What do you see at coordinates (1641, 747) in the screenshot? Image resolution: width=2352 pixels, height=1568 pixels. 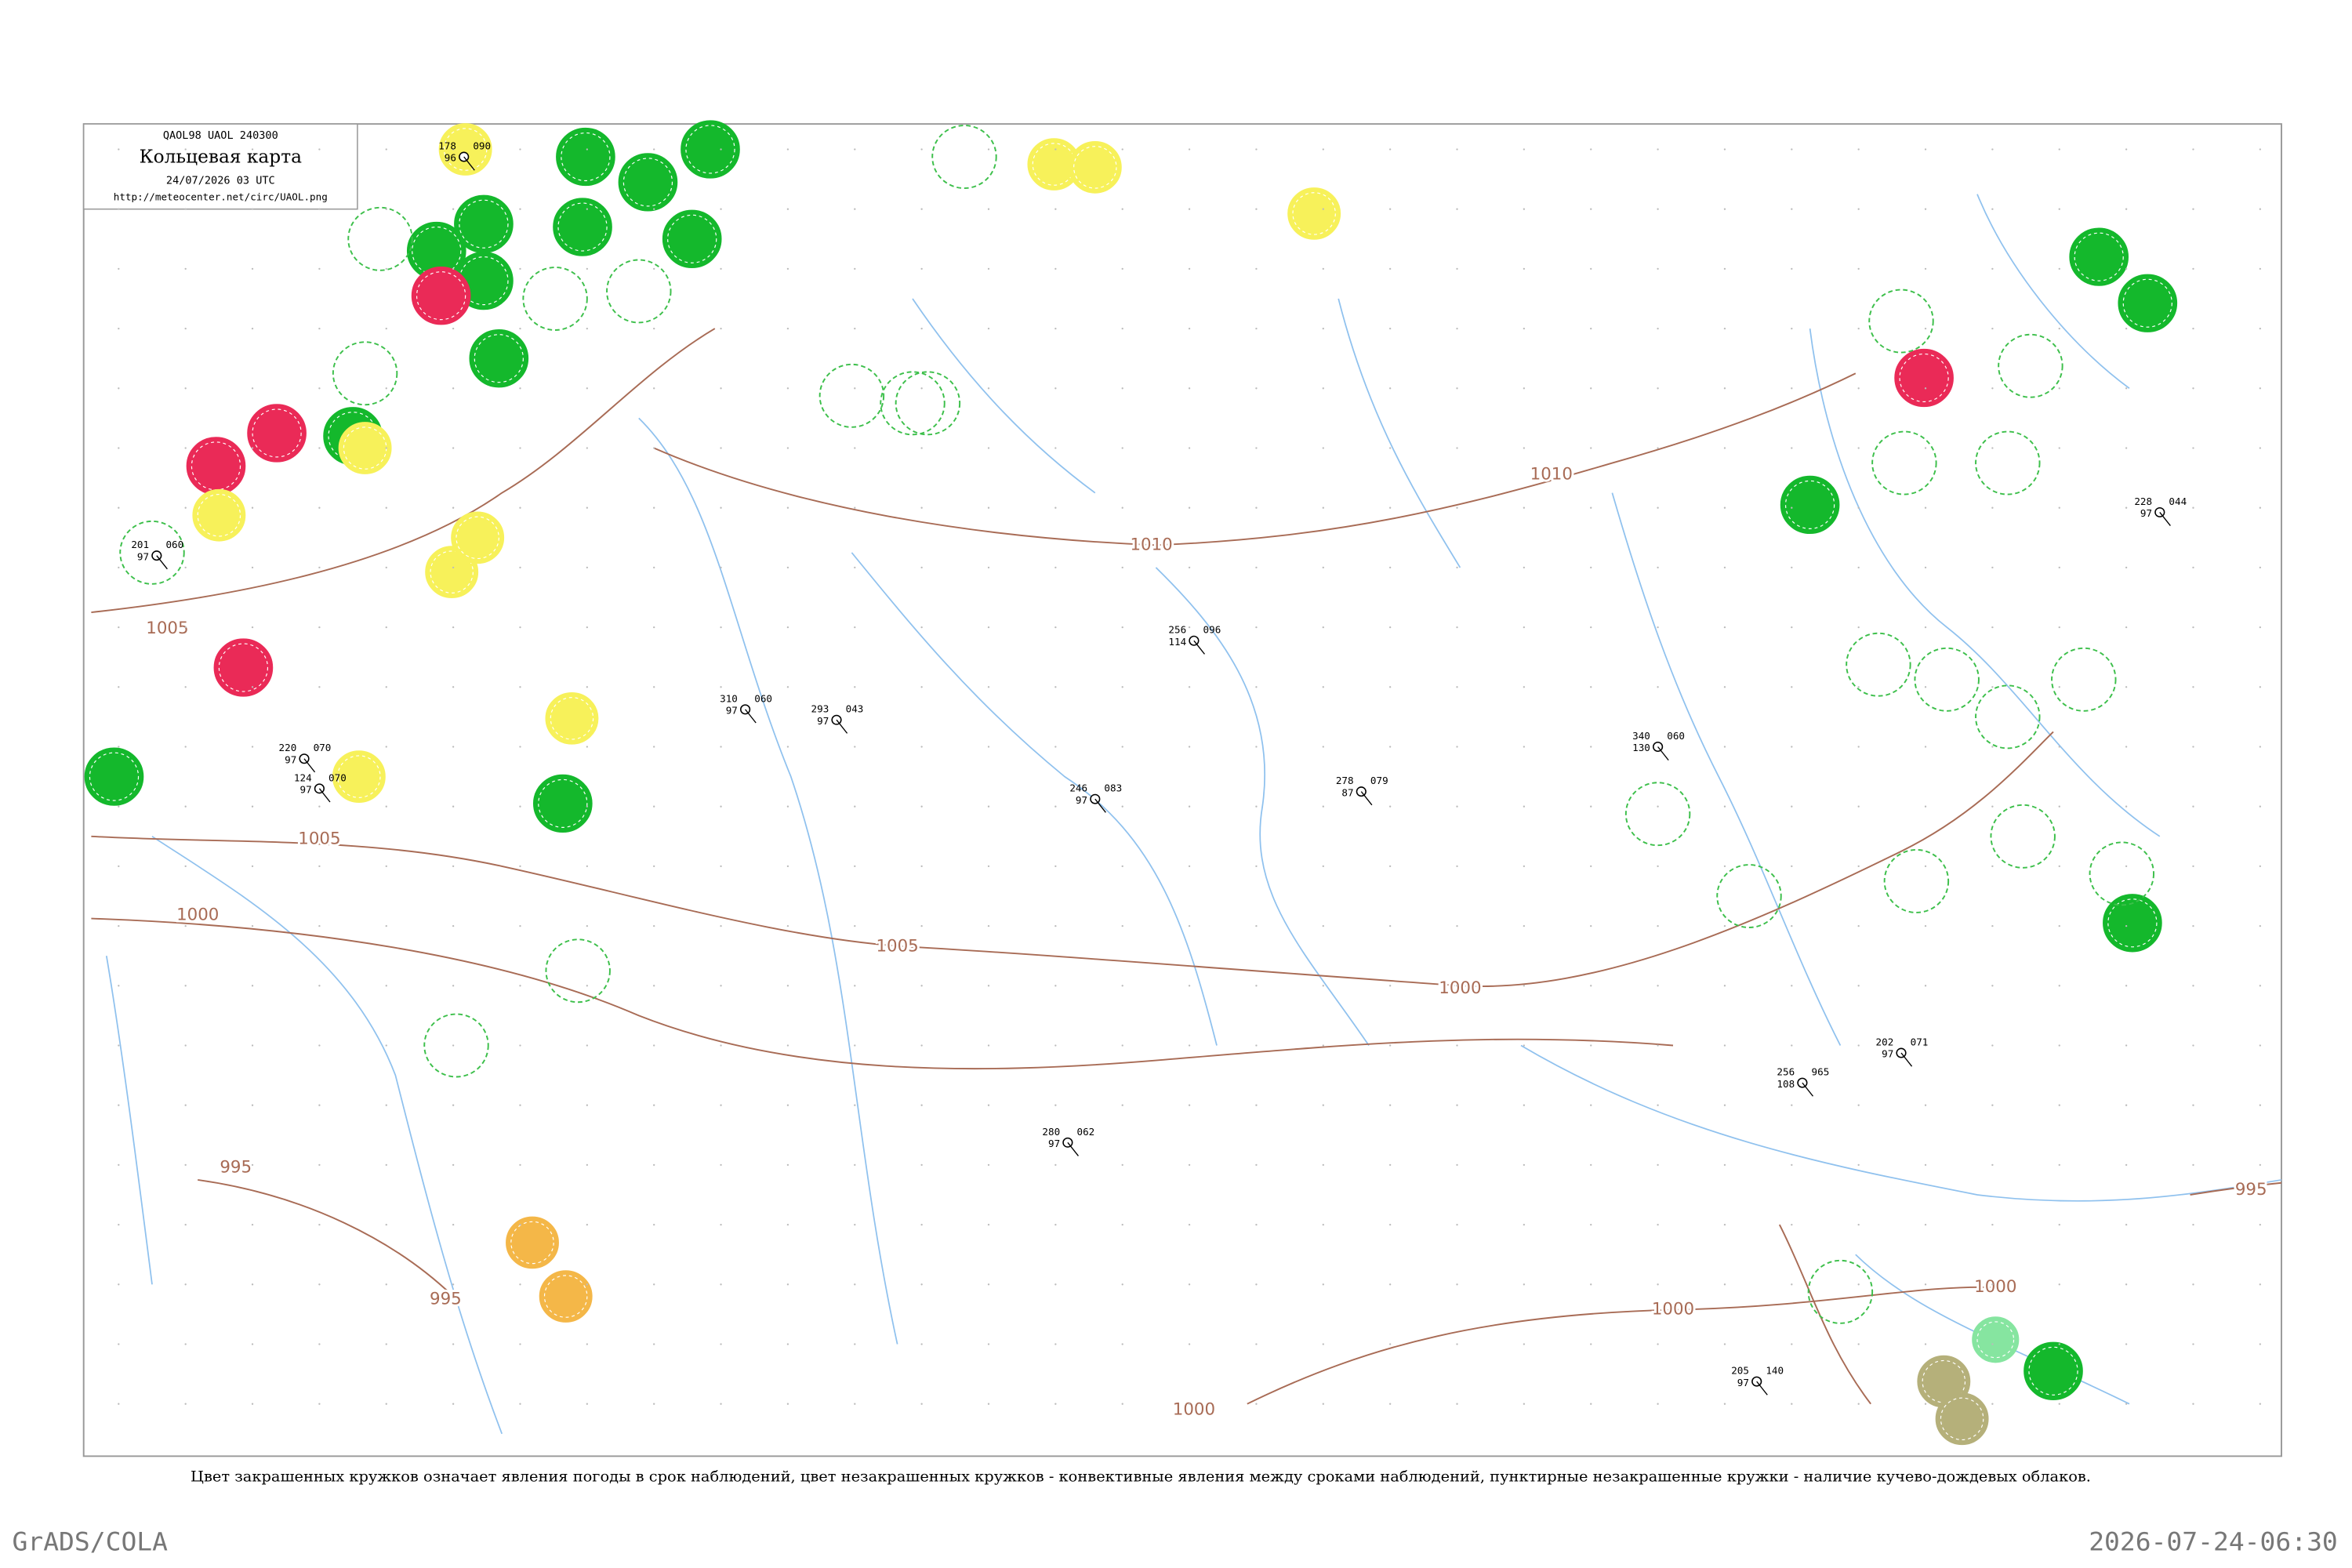 I see `station-dew: 130` at bounding box center [1641, 747].